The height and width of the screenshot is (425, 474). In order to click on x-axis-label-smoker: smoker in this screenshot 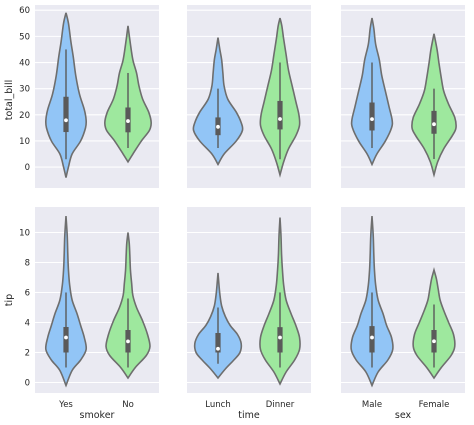, I will do `click(97, 415)`.